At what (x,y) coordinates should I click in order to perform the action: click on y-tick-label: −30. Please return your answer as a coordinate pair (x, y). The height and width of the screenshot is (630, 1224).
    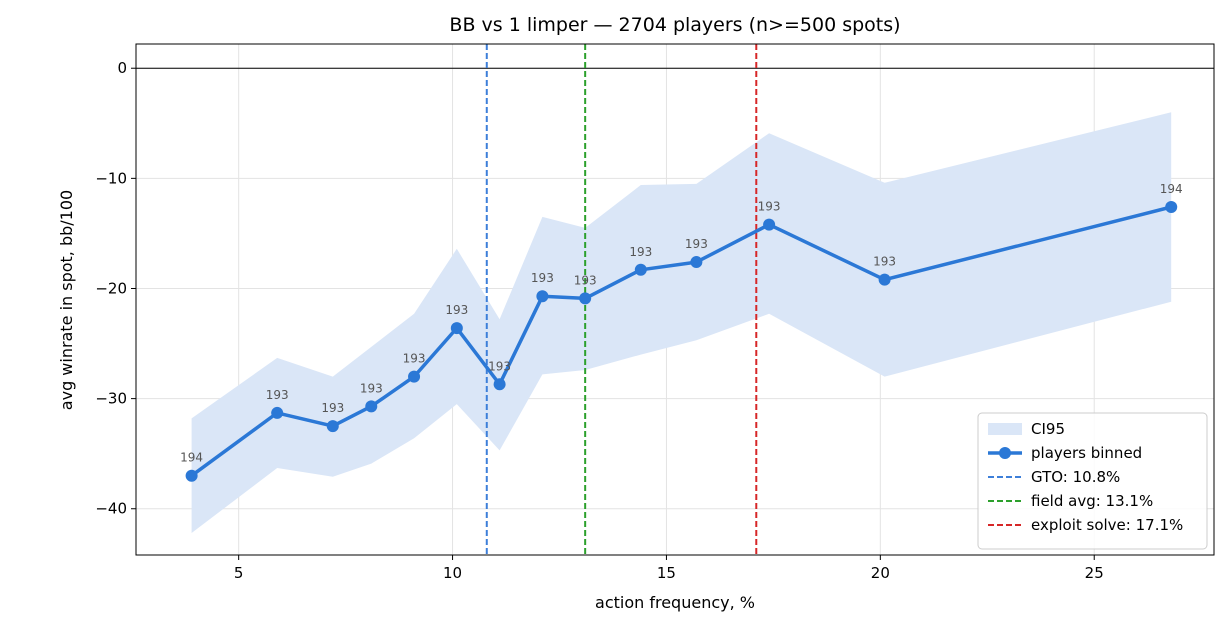
    Looking at the image, I should click on (111, 399).